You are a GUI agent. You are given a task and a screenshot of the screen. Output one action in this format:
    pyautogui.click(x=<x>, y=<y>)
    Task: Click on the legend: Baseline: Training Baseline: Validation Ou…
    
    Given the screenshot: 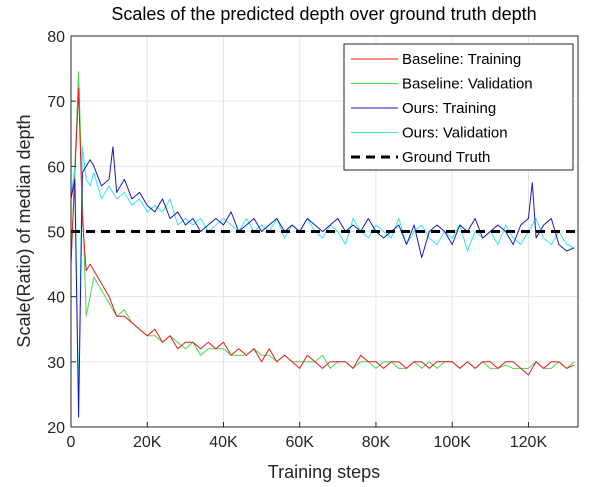 What is the action you would take?
    pyautogui.click(x=458, y=107)
    